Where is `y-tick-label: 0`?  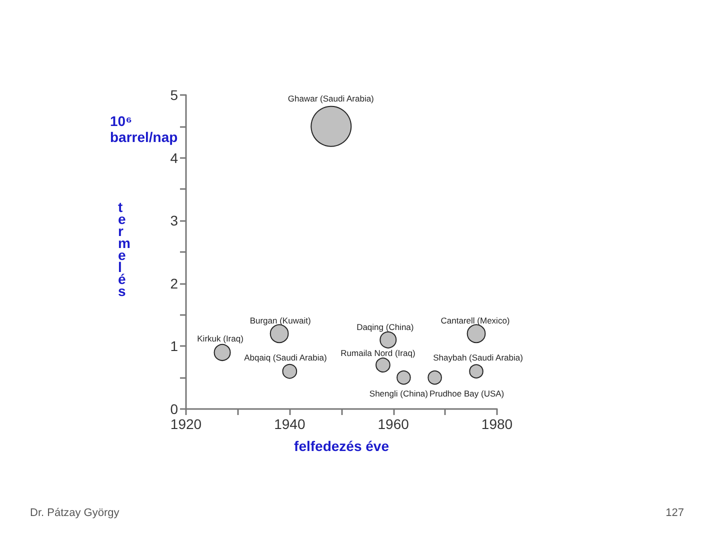
y-tick-label: 0 is located at coordinates (174, 409).